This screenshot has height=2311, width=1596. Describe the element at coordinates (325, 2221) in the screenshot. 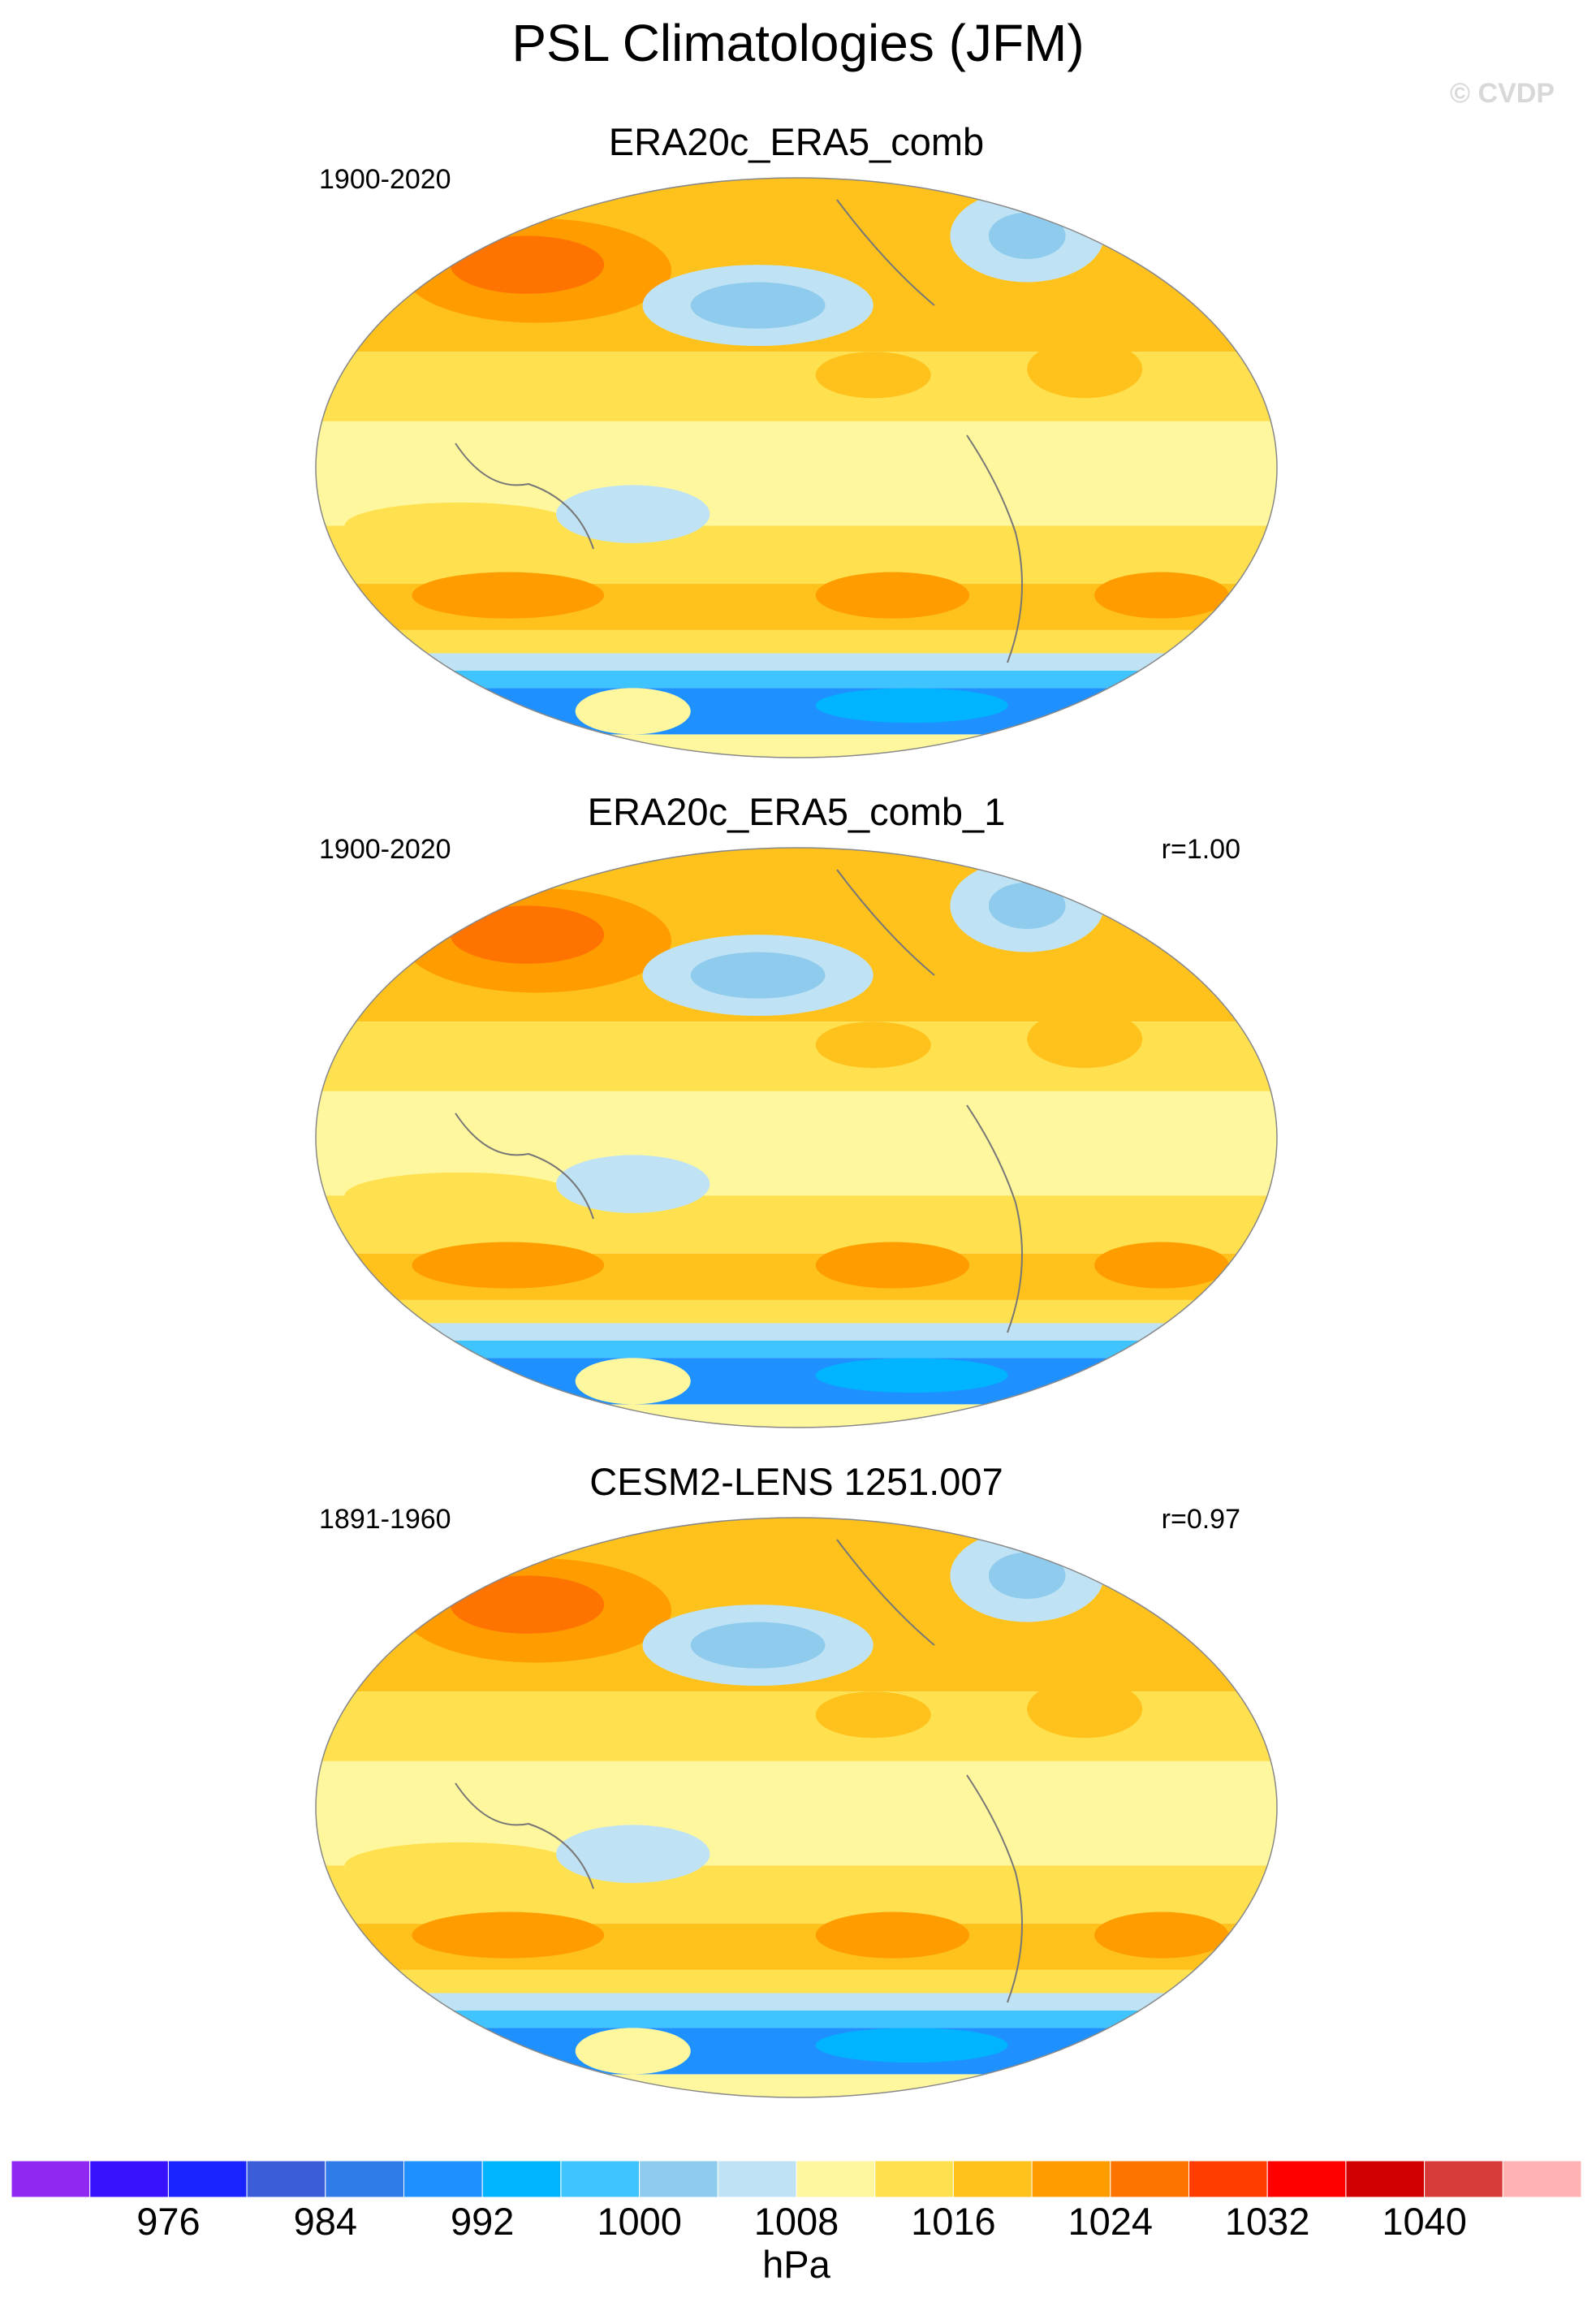

I see `colorbar-tick-label: 984` at that location.